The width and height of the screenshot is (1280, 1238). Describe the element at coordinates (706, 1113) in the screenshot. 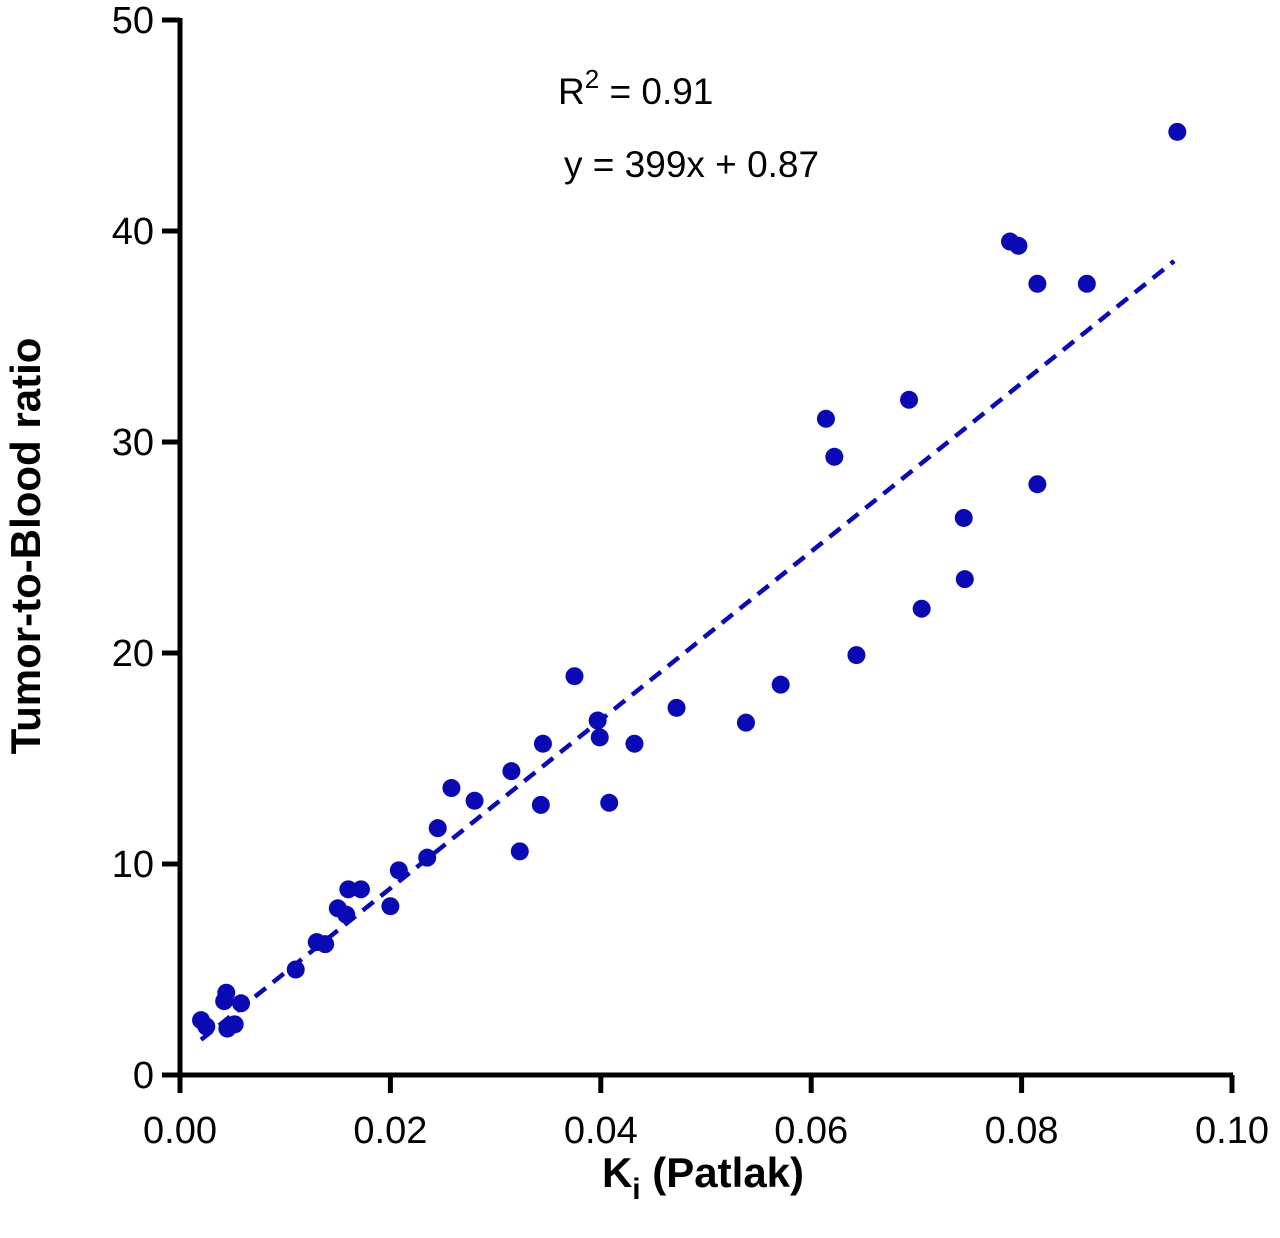

I see `x-axis-ticks: 0.00 0.02 0.04 0.06 0.08 0.10` at that location.